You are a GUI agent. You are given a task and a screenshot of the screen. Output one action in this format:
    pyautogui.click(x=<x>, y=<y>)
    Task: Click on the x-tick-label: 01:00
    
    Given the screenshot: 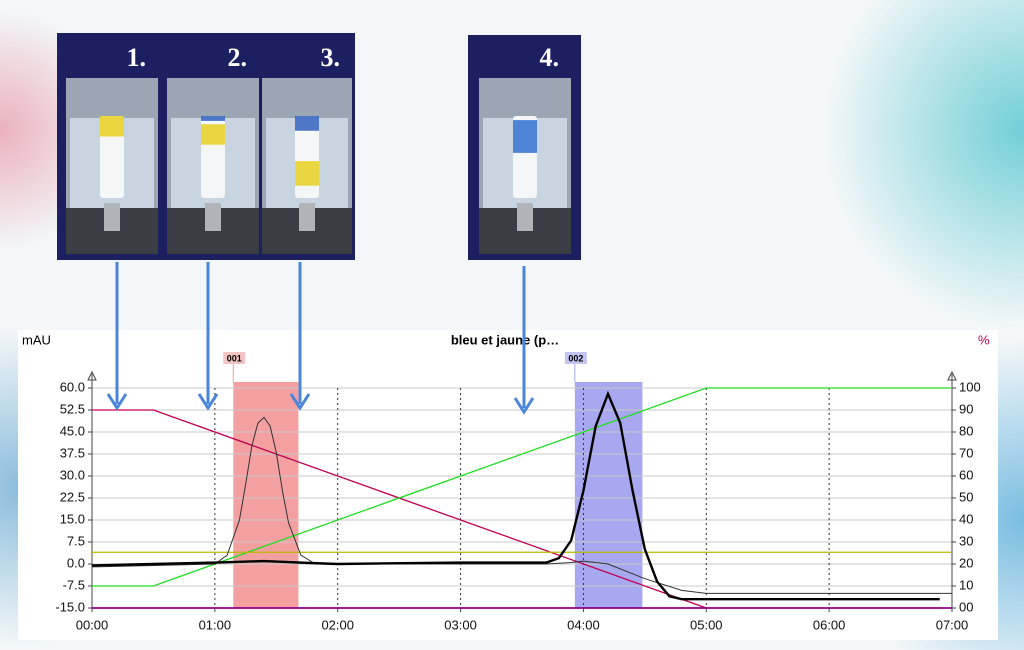 What is the action you would take?
    pyautogui.click(x=215, y=624)
    